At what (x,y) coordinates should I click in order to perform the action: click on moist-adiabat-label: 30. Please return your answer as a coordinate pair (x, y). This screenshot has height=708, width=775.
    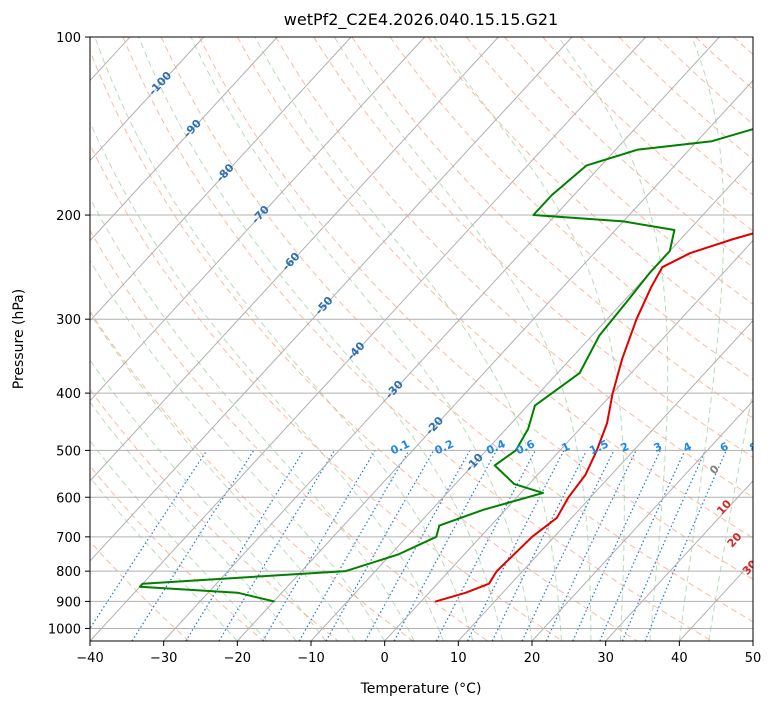
    Looking at the image, I should click on (750, 567).